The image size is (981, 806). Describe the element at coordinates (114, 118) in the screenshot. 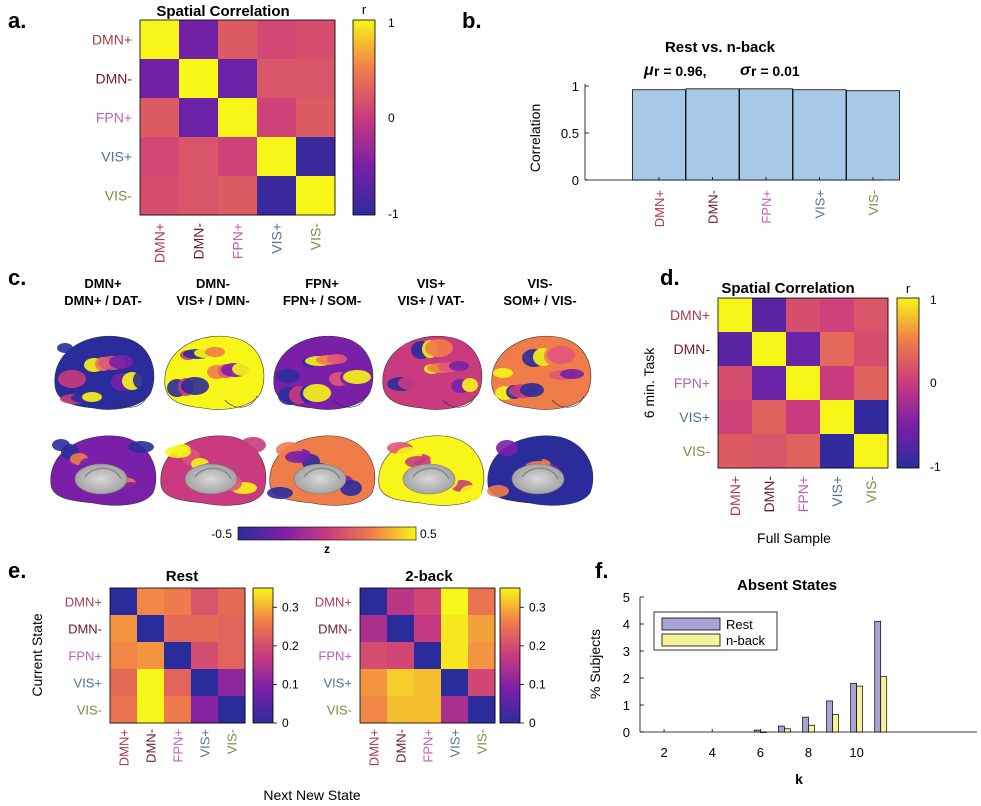

I see `heatmap-a-row-label: FPN+` at that location.